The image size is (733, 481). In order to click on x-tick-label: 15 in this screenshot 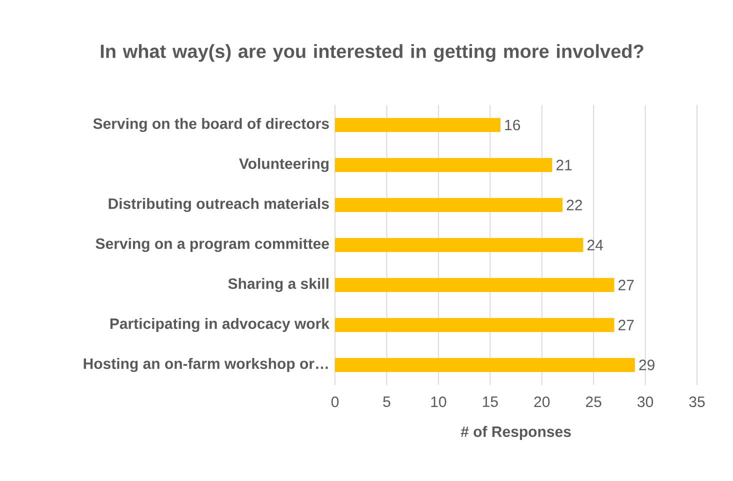, I will do `click(490, 401)`.